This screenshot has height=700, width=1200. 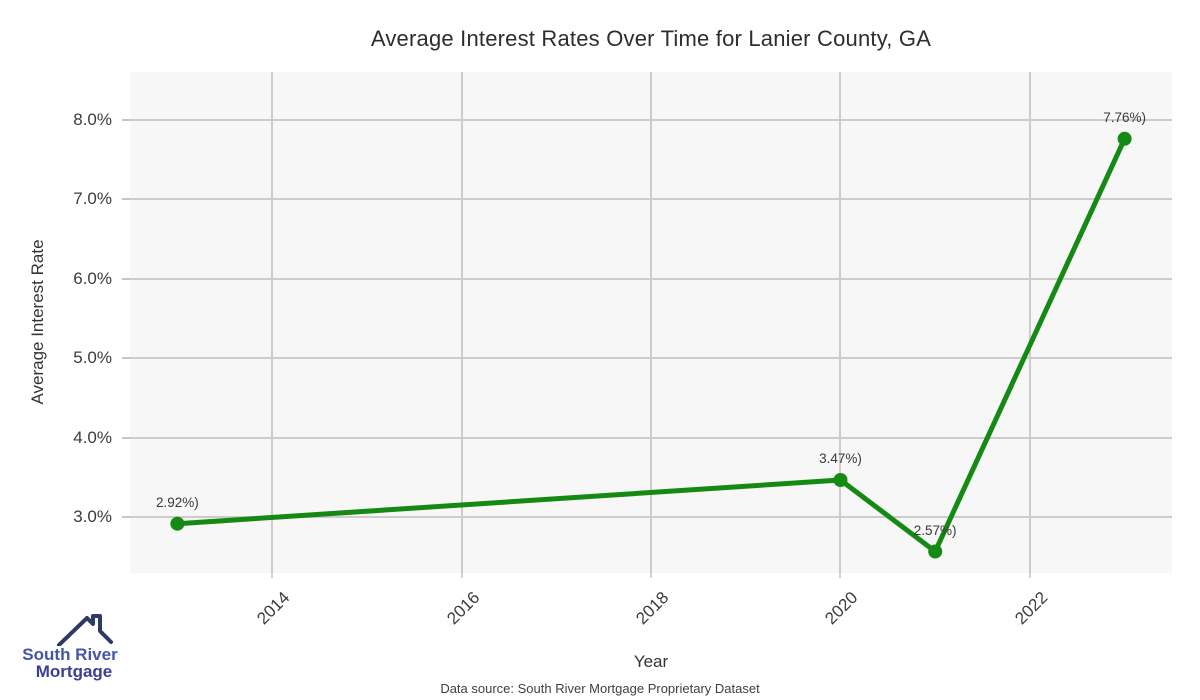 I want to click on x-axis-title: Year, so click(x=651, y=661).